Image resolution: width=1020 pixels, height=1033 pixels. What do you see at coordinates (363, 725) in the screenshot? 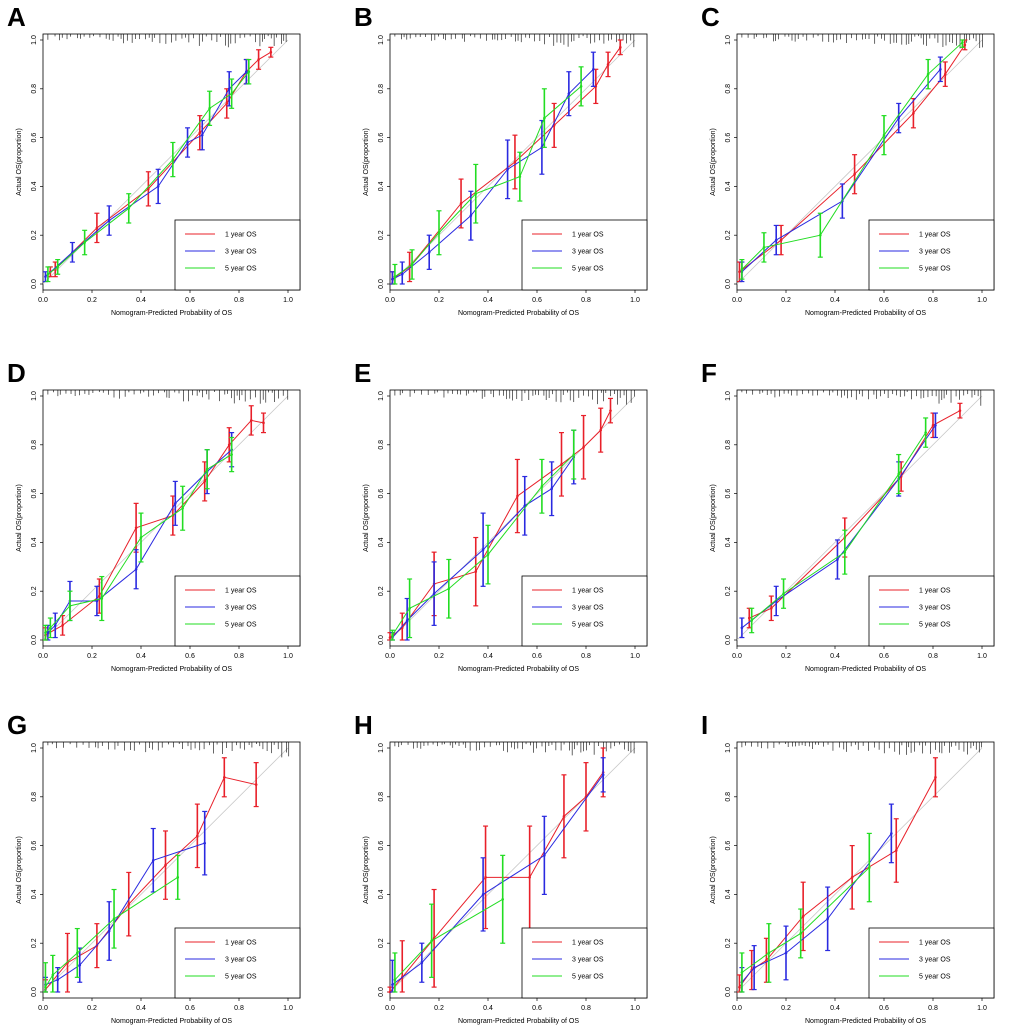
I see `panel-h-letter: H` at bounding box center [363, 725].